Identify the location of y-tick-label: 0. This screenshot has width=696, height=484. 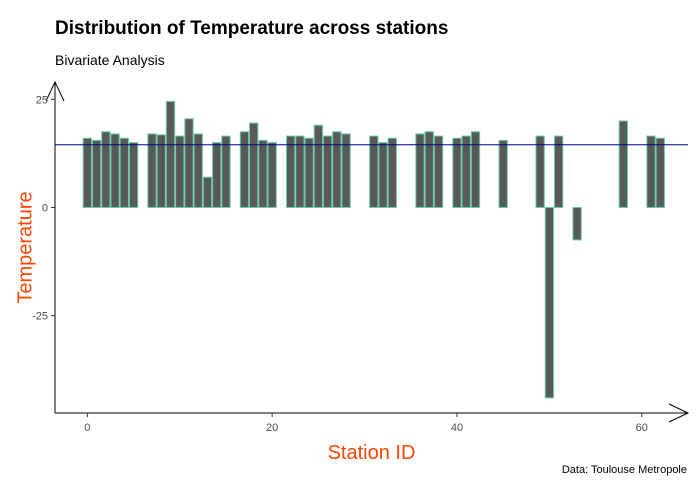
(45, 208).